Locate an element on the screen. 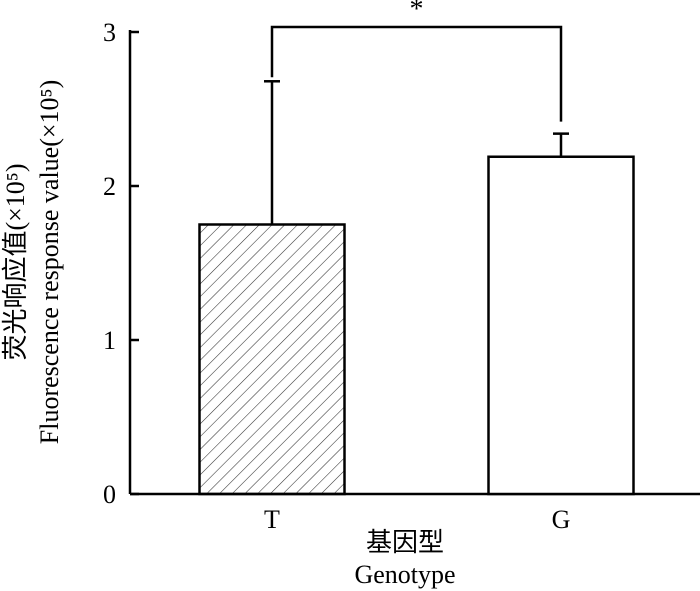 This screenshot has width=700, height=591. bar-T is located at coordinates (272, 359).